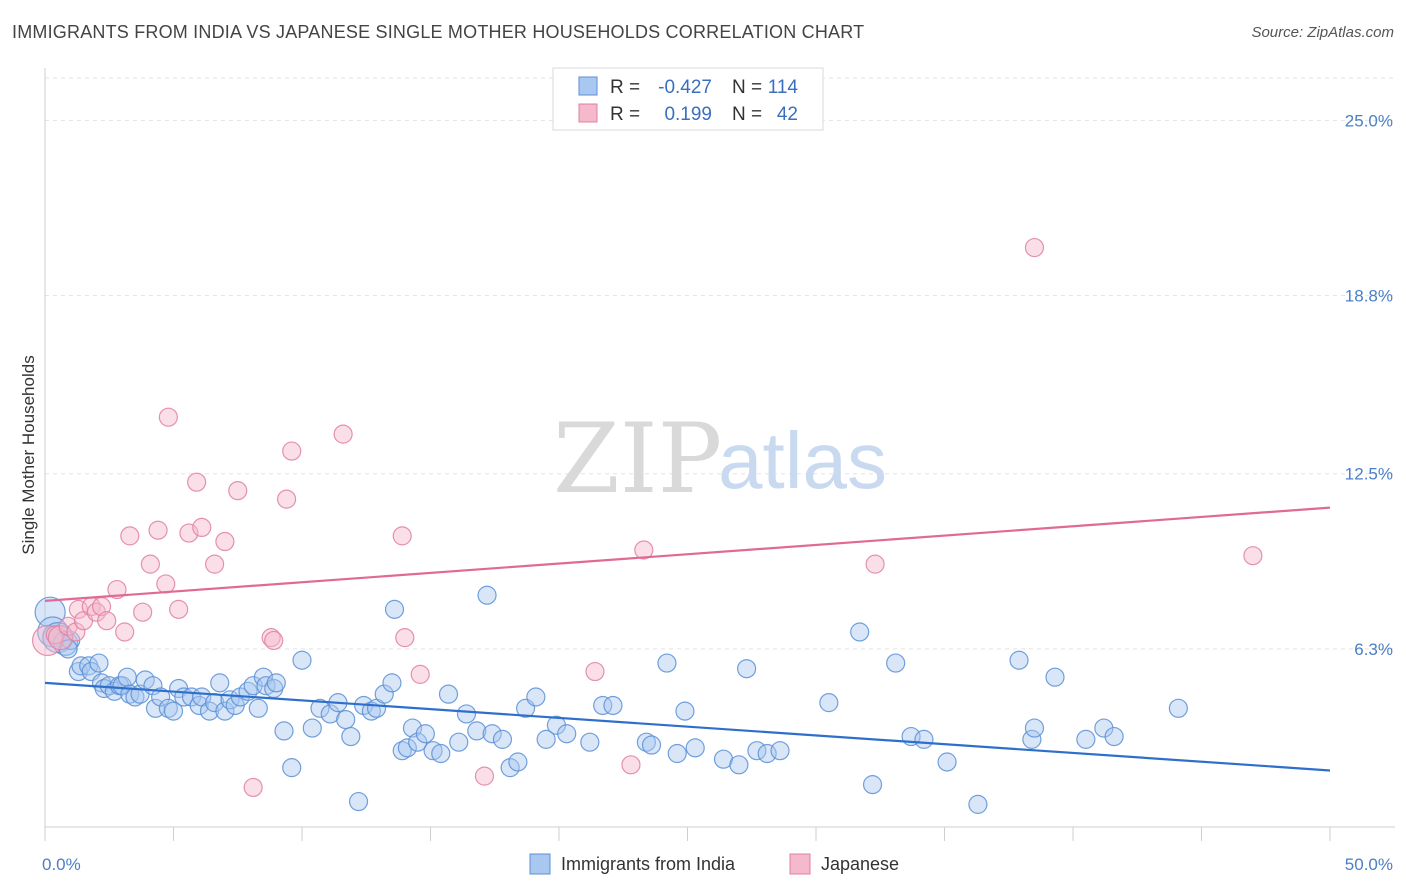 This screenshot has width=1406, height=892. I want to click on legend-swatch-india, so click(588, 86).